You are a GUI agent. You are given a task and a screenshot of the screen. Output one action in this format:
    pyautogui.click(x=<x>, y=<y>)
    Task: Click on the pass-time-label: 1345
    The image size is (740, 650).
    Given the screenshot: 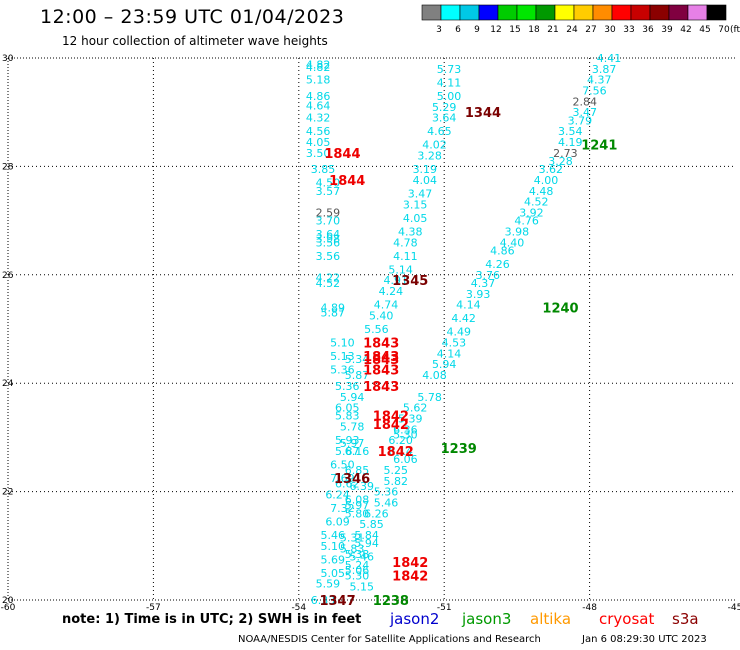 What is the action you would take?
    pyautogui.click(x=410, y=281)
    